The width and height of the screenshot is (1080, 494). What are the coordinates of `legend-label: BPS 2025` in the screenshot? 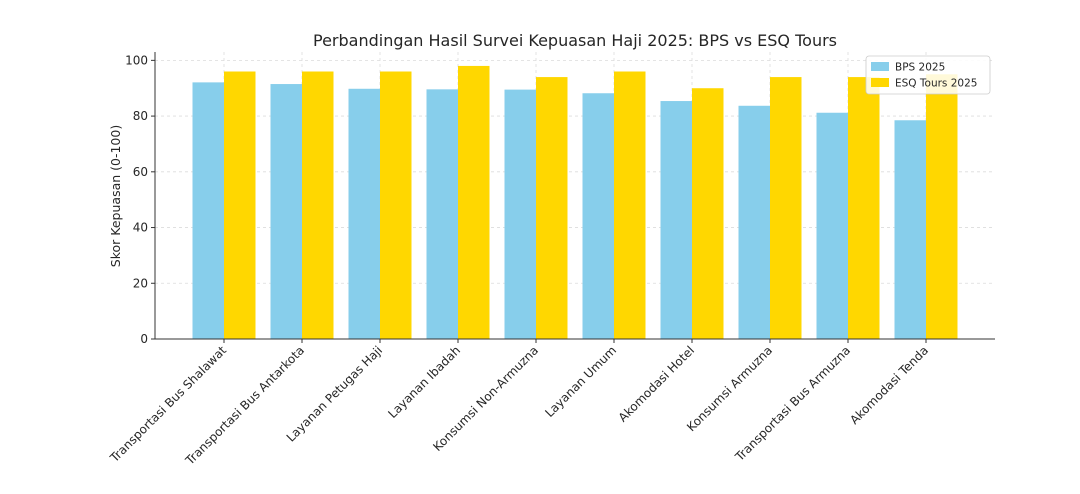 It's located at (920, 68).